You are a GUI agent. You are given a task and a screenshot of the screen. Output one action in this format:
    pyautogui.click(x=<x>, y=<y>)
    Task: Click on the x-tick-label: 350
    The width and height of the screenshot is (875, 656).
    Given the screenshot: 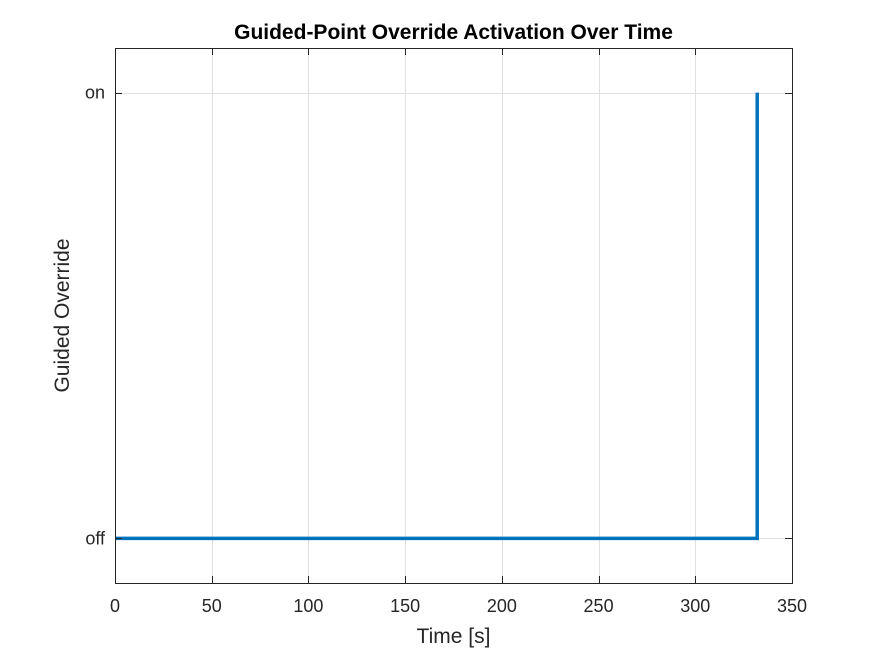 What is the action you would take?
    pyautogui.click(x=792, y=606)
    